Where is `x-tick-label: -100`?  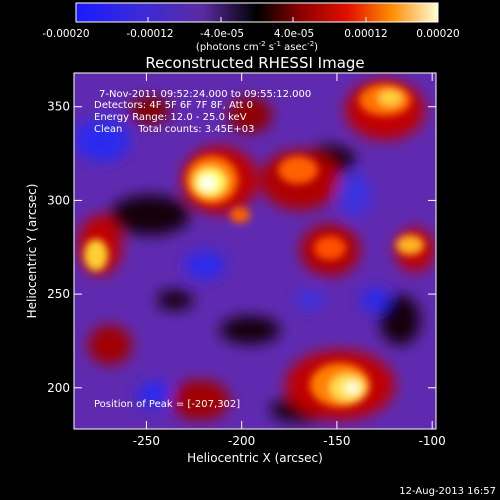
x-tick-label: -100 is located at coordinates (432, 441).